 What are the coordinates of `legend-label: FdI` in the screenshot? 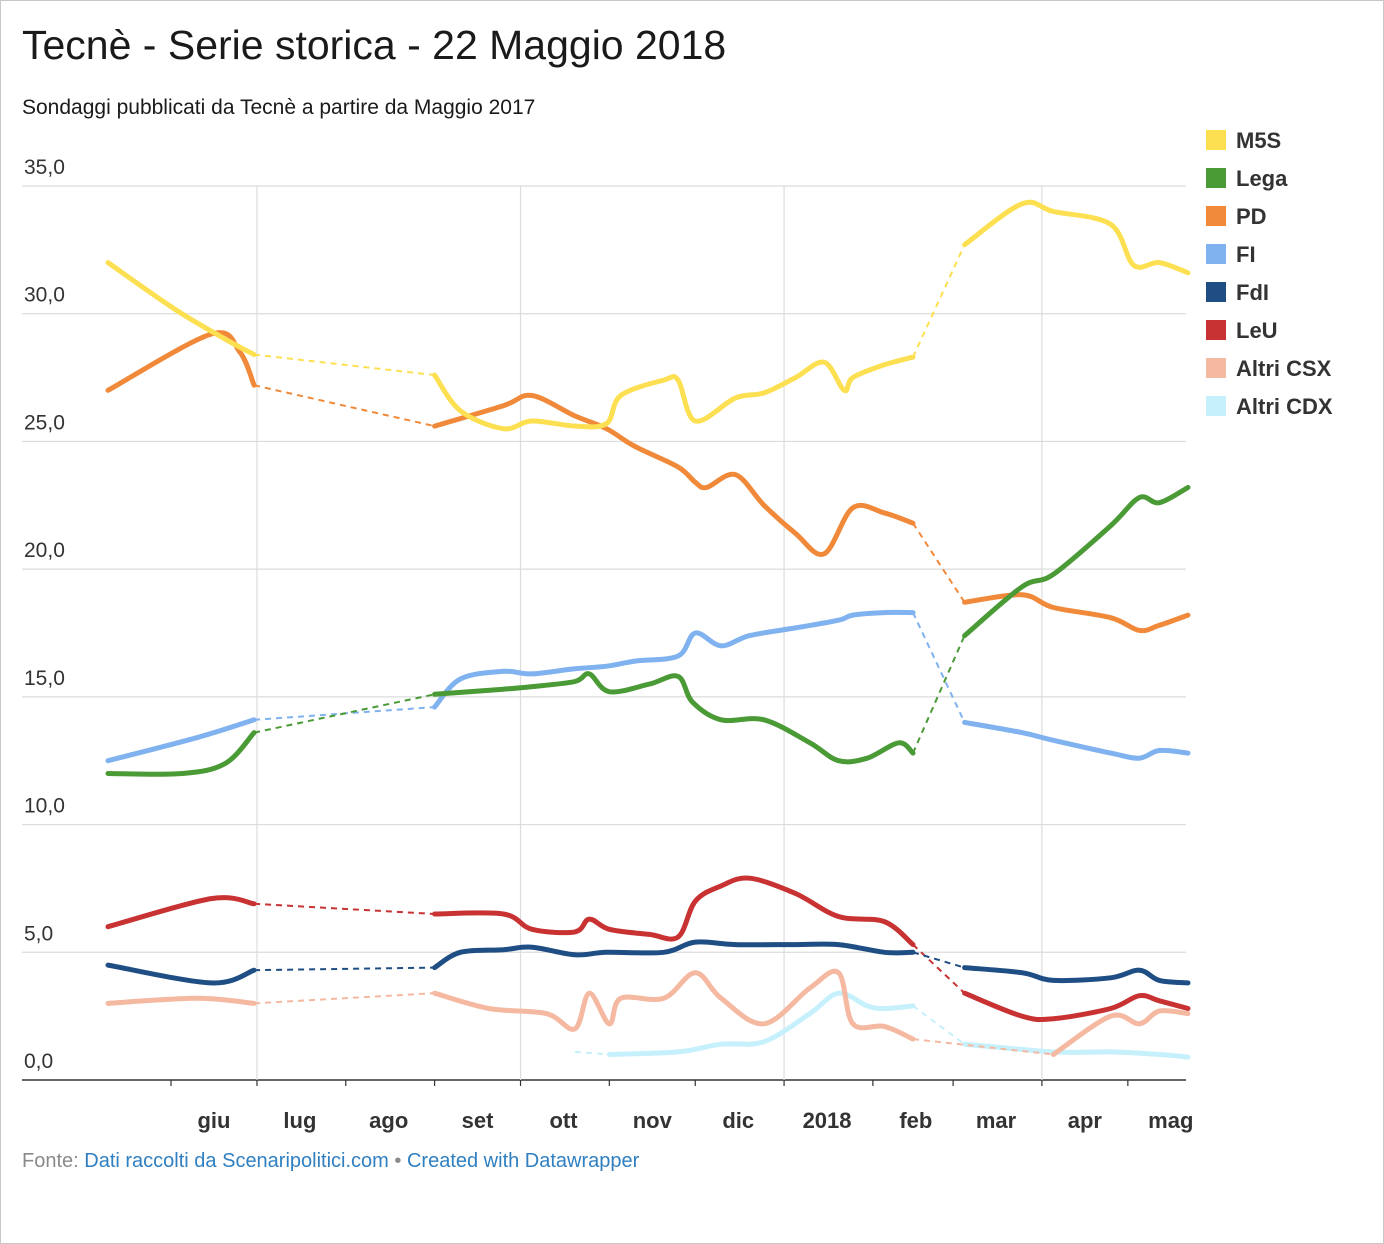 It's located at (1252, 292).